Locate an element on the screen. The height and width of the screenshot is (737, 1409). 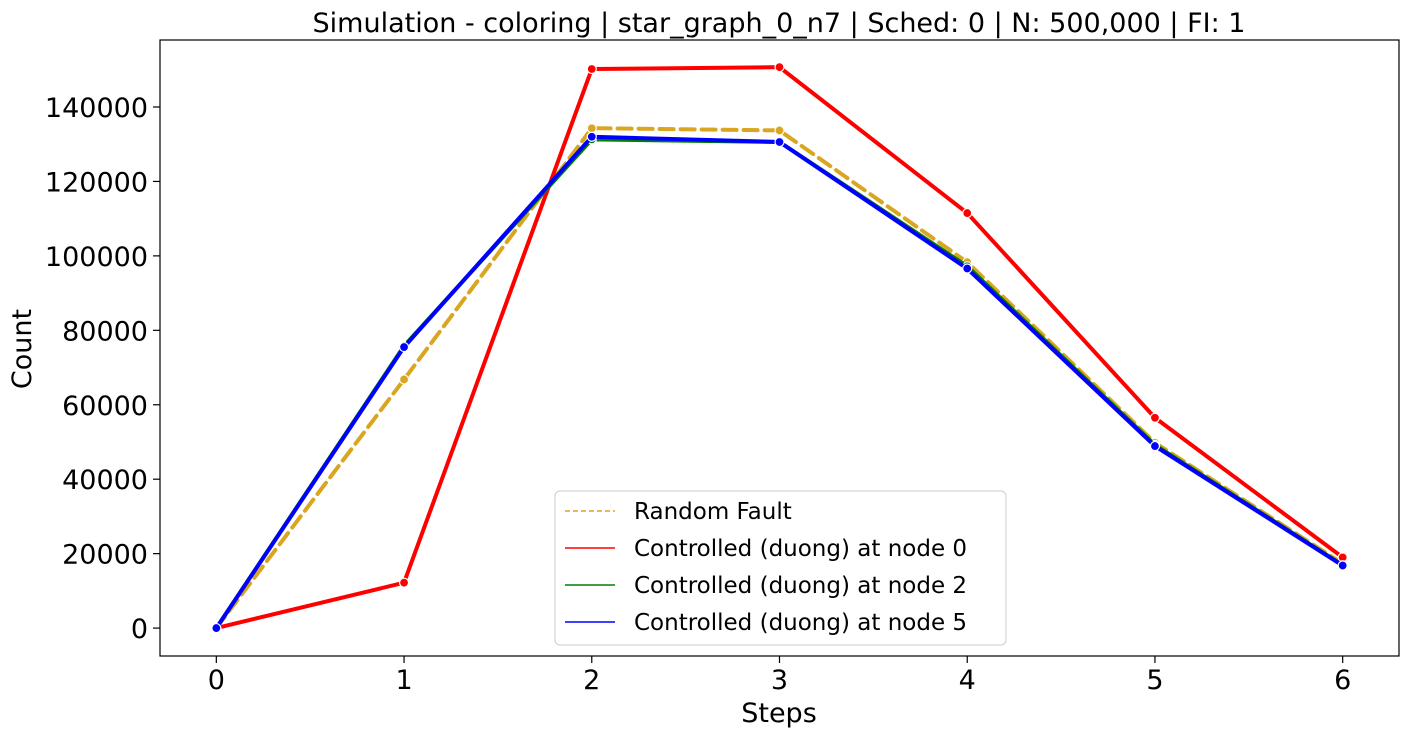
x-tick-label: 2 is located at coordinates (591, 680).